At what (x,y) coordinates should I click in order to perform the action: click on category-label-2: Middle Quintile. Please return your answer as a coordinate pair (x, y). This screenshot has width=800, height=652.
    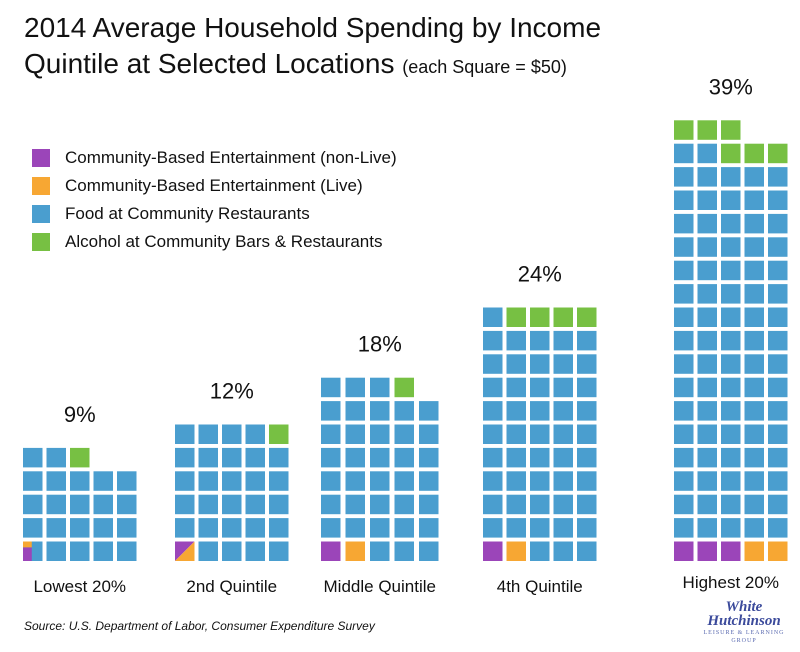
    Looking at the image, I should click on (380, 586).